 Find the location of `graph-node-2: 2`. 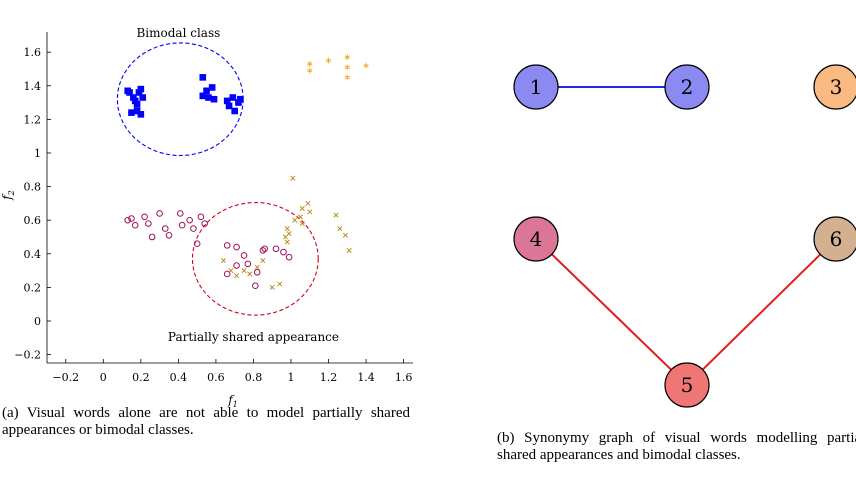

graph-node-2: 2 is located at coordinates (687, 87).